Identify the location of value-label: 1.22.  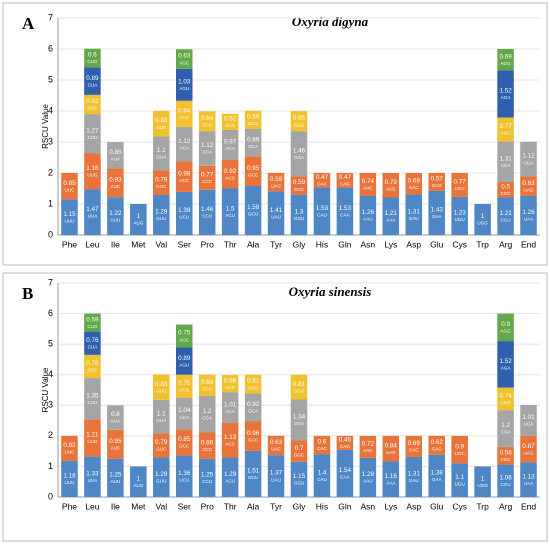
(115, 213).